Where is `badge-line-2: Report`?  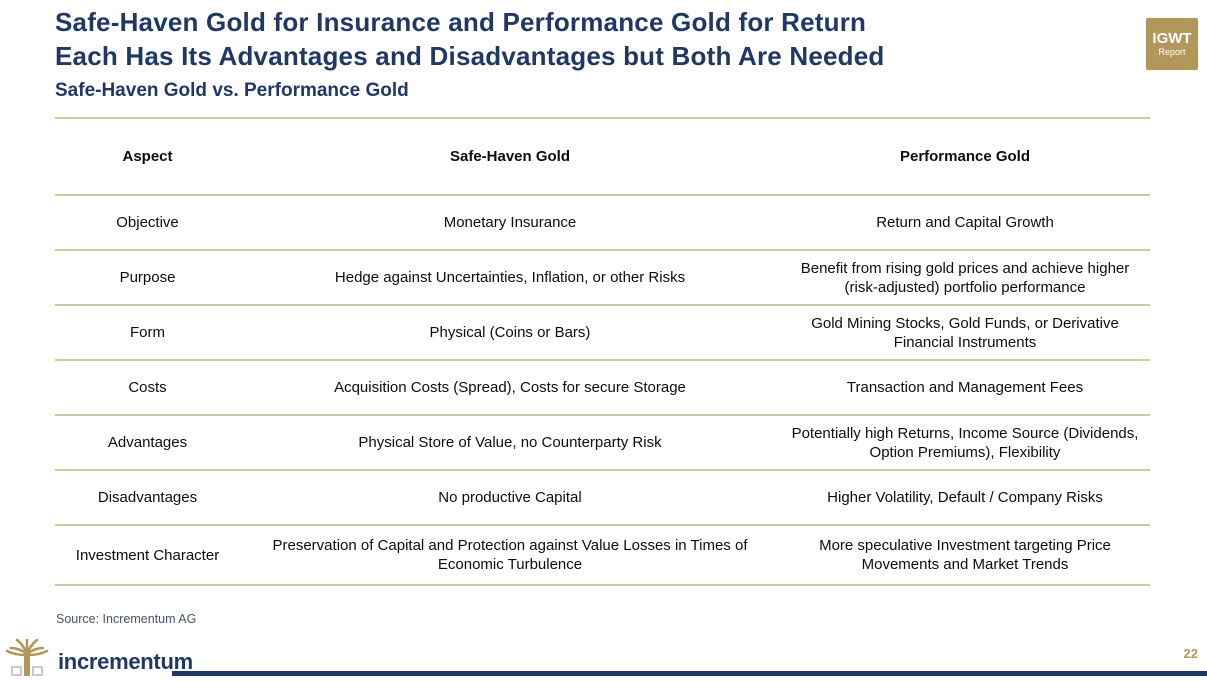 badge-line-2: Report is located at coordinates (1172, 51).